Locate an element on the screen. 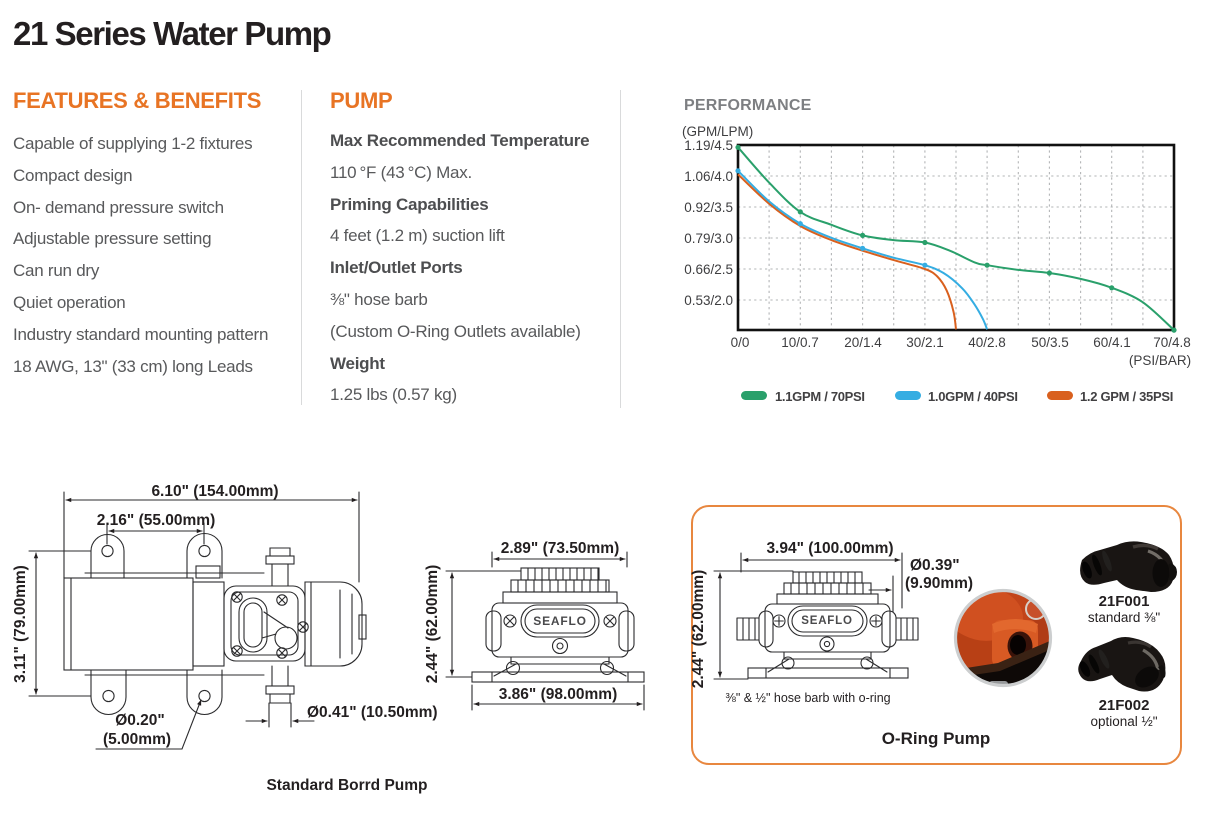 The height and width of the screenshot is (816, 1206). svg-text: PERFORMANCE is located at coordinates (748, 105).